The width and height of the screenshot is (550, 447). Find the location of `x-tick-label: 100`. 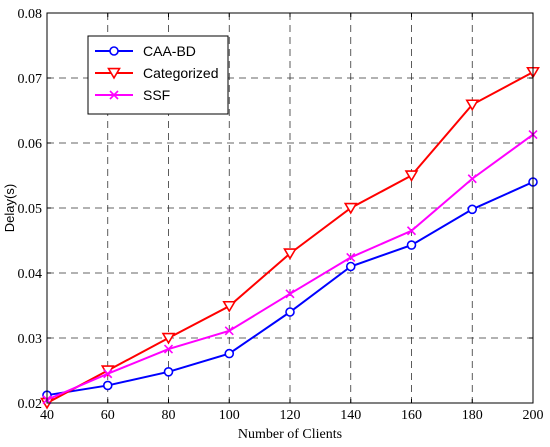

x-tick-label: 100 is located at coordinates (229, 415).